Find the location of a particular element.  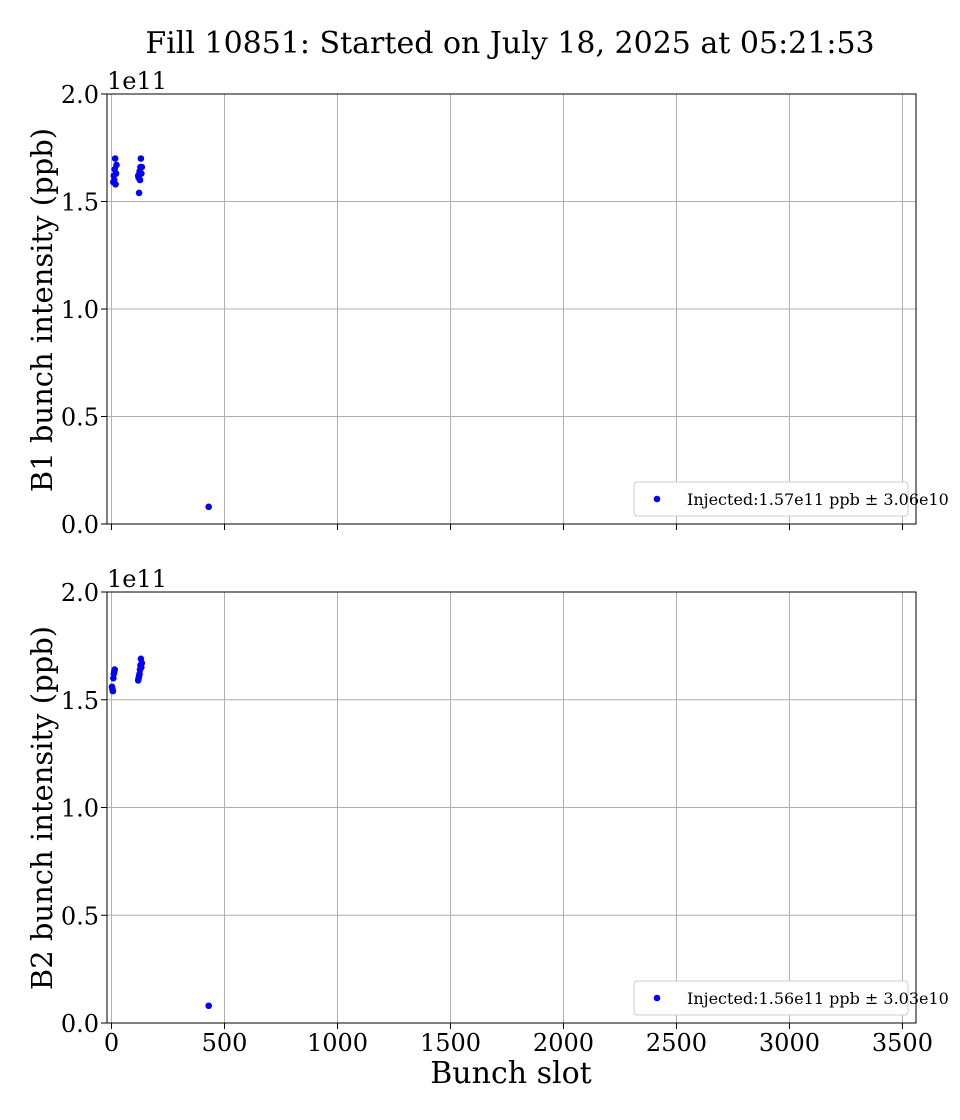

x-tick-label: 3000 is located at coordinates (789, 1043).